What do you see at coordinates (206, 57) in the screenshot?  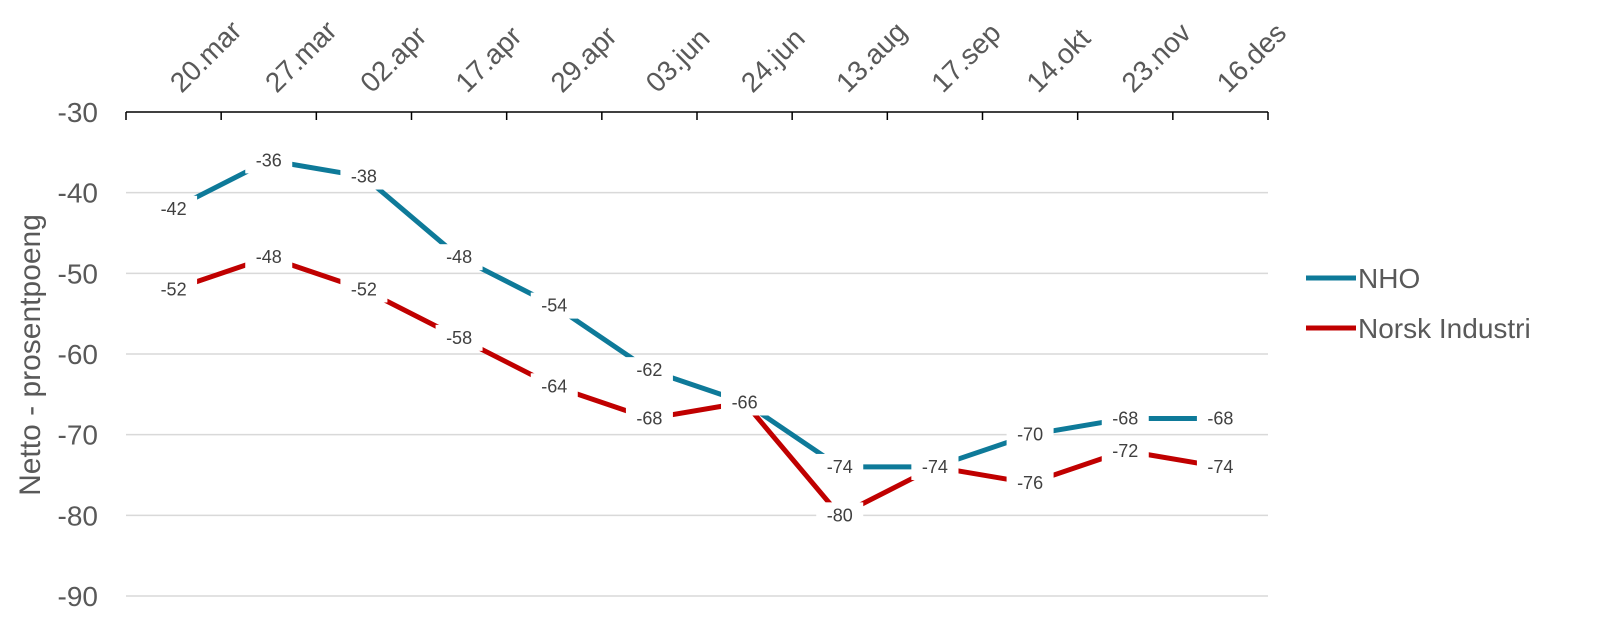 I see `x-tick-label: 20.mar` at bounding box center [206, 57].